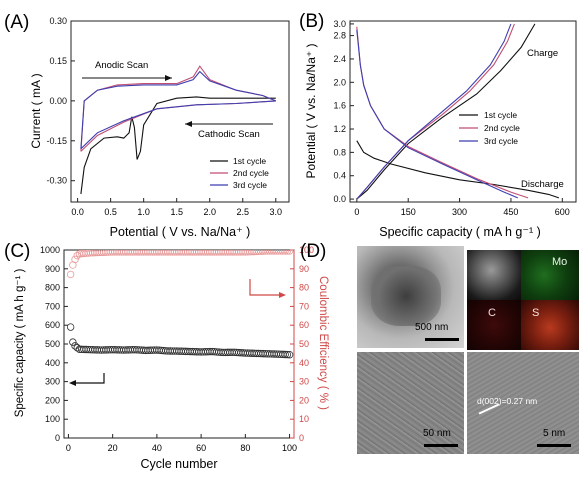 Image resolution: width=586 pixels, height=478 pixels. I want to click on panel-b-y-tick-label: 0.8, so click(339, 152).